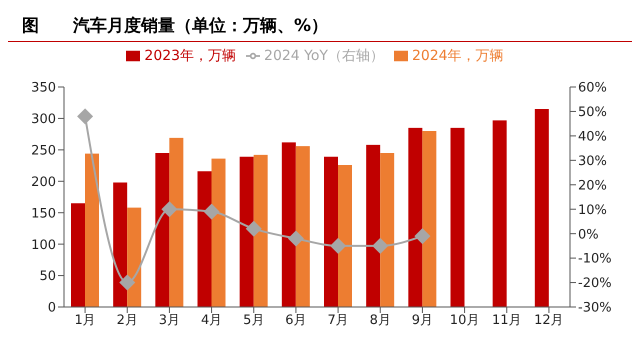  Describe the element at coordinates (592, 112) in the screenshot. I see `y2-tick-label: 50%` at that location.